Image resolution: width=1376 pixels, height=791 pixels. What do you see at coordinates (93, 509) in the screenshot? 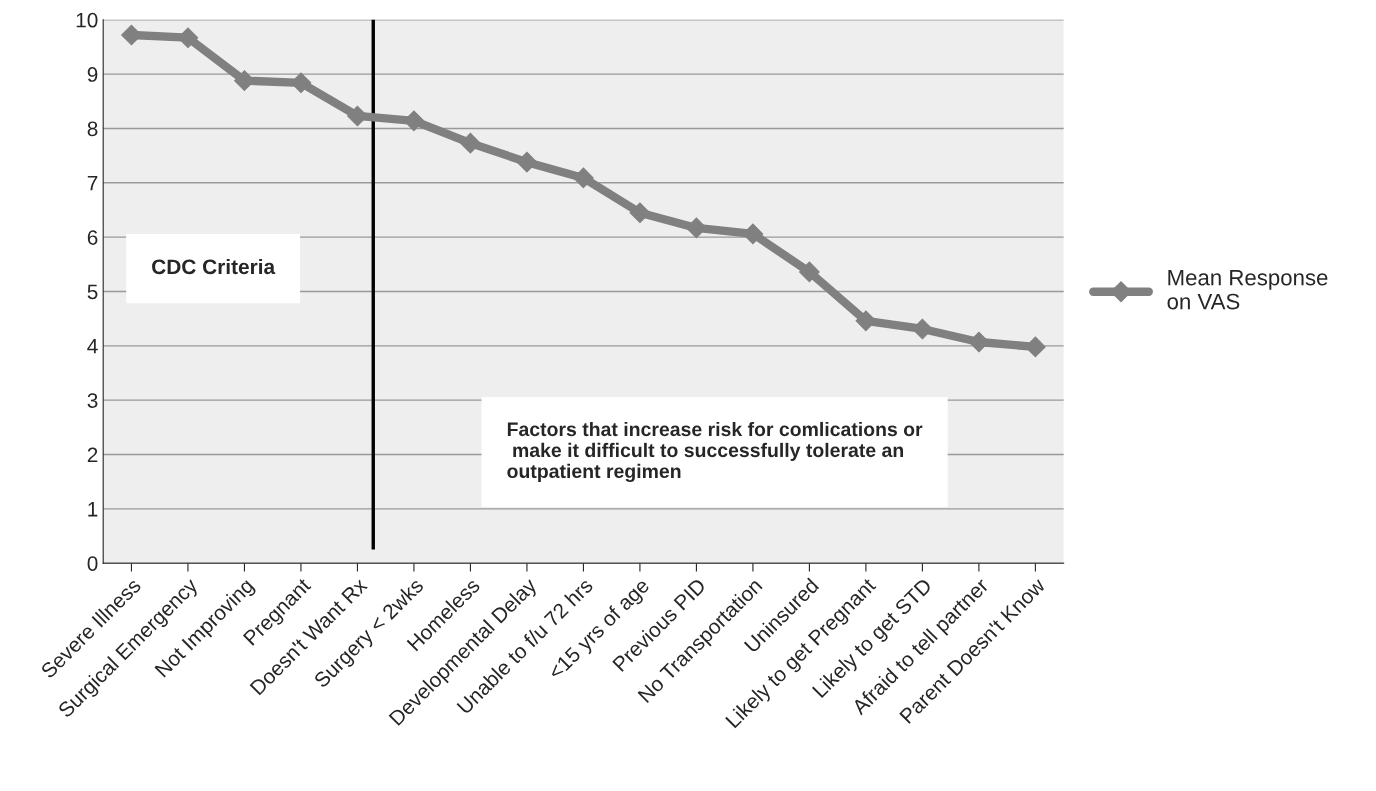
I see `y-tick-label: 1` at bounding box center [93, 509].